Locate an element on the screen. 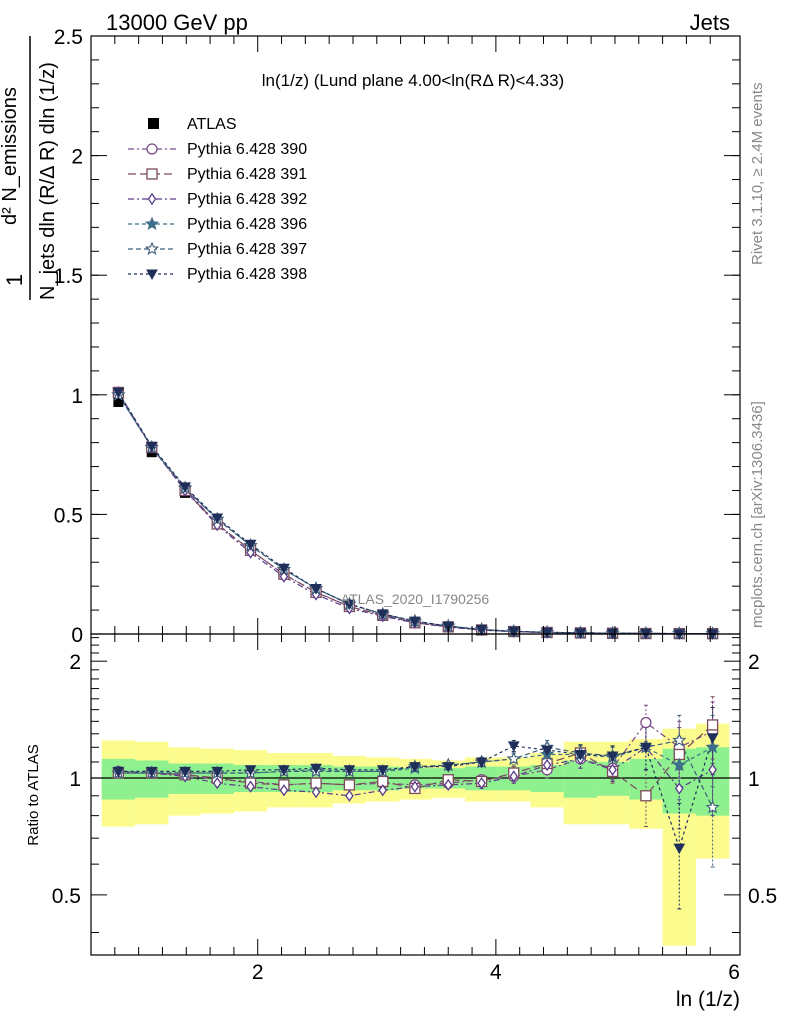 This screenshot has height=1024, width=786. ratio-y-tick-label-right: 1 is located at coordinates (754, 779).